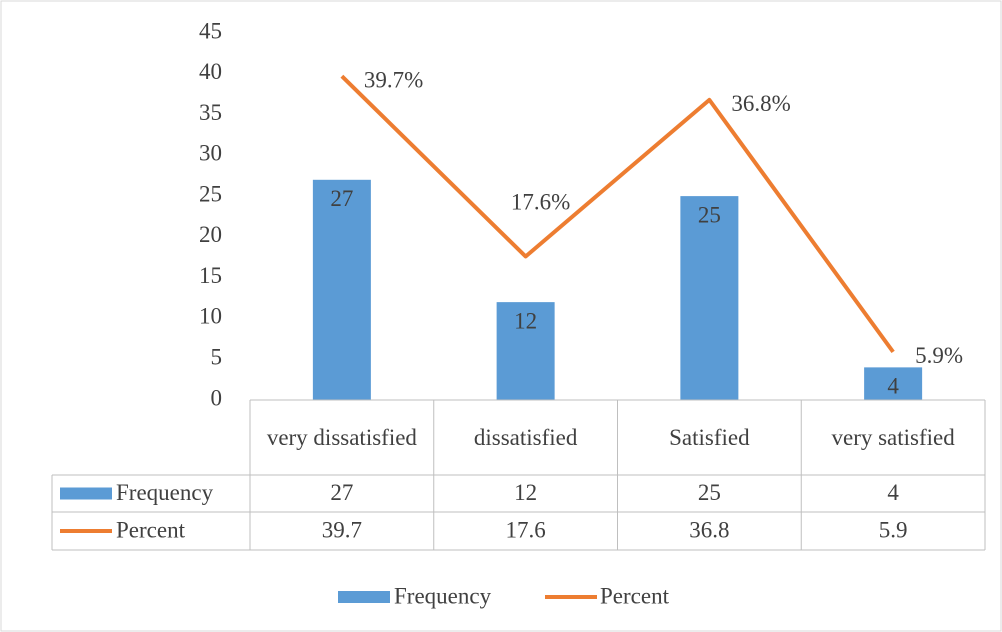  What do you see at coordinates (893, 529) in the screenshot?
I see `table-cell: 5.9` at bounding box center [893, 529].